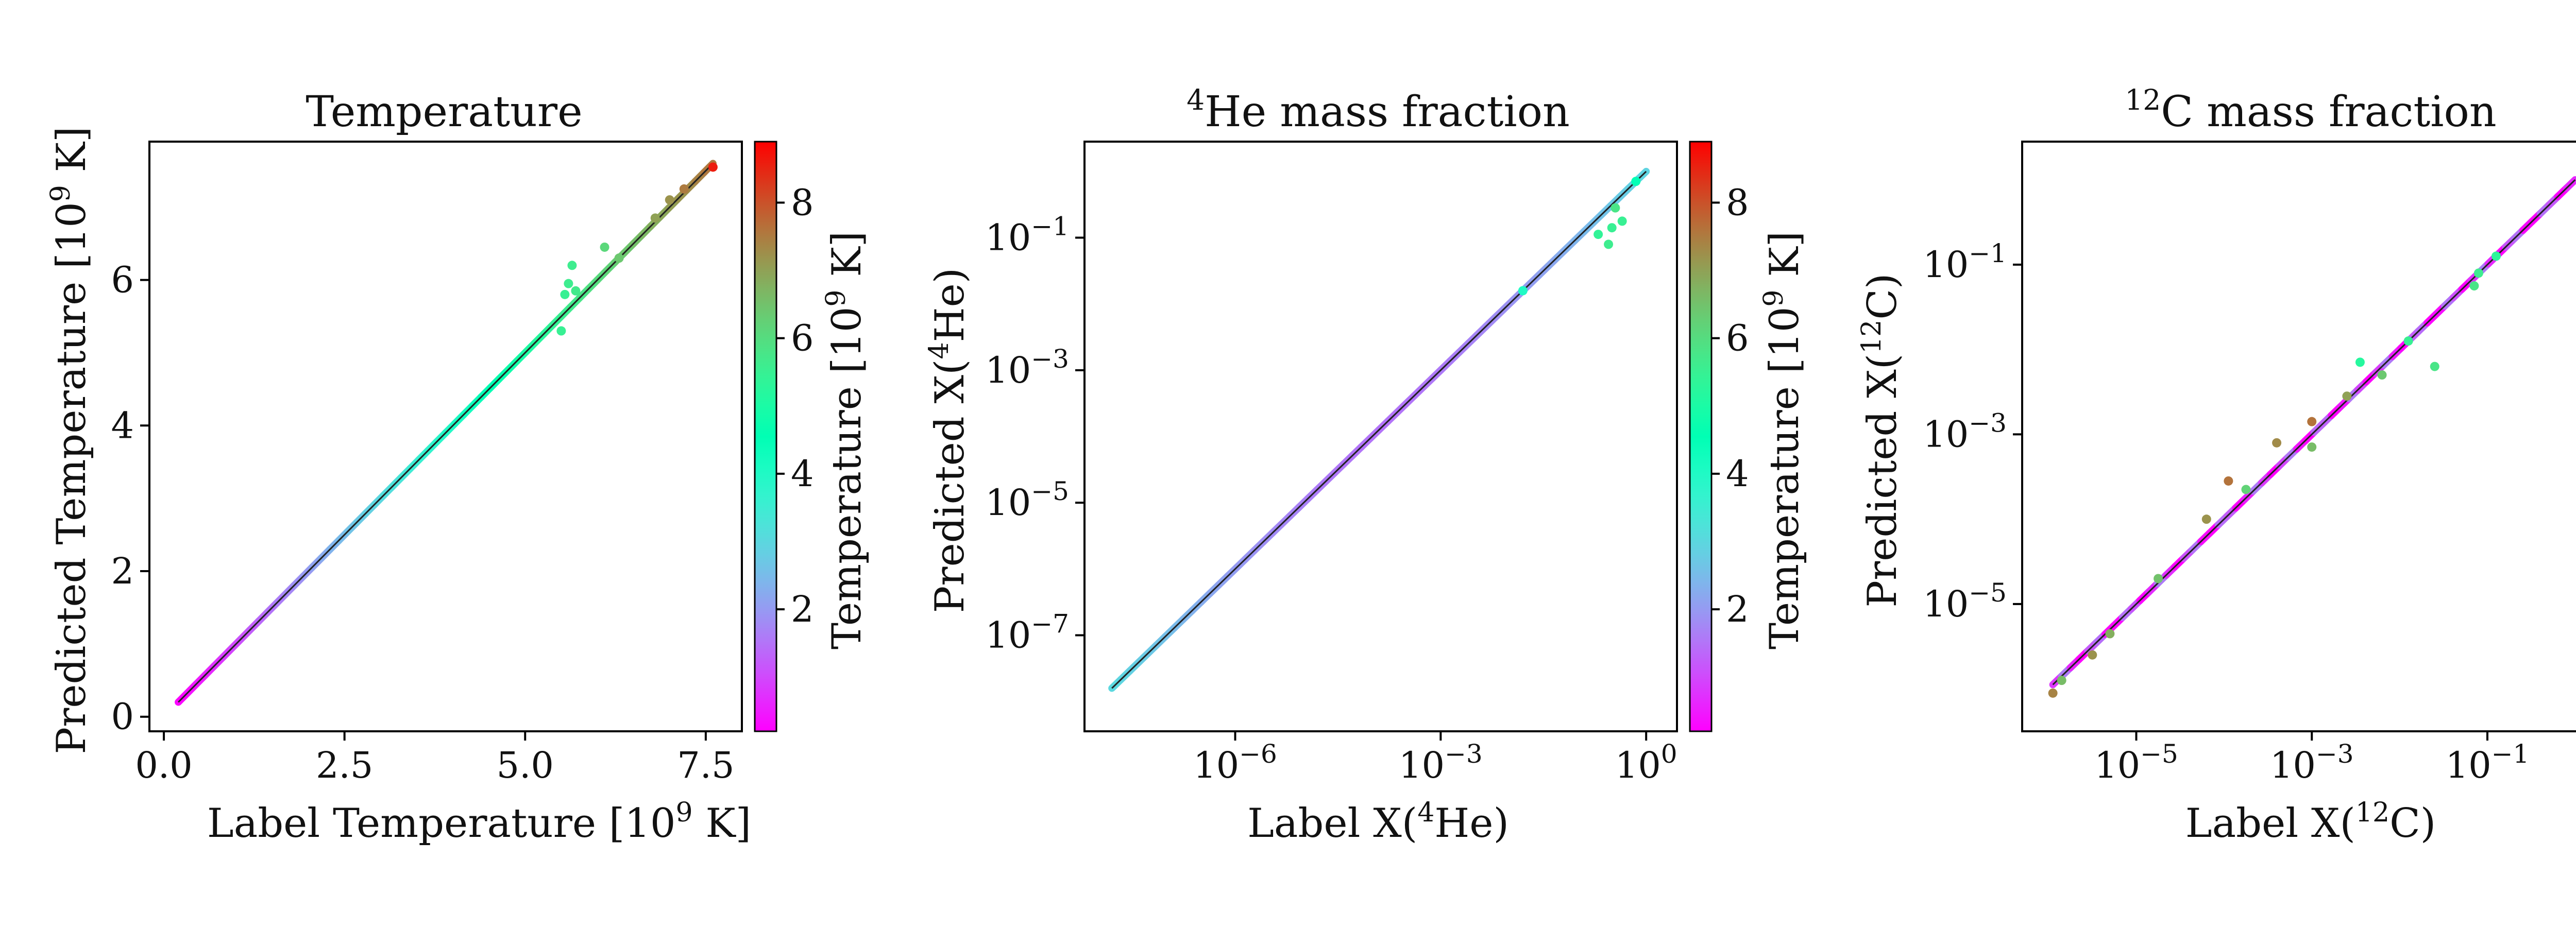 The width and height of the screenshot is (2576, 927). I want to click on panel-2-colorbar-label: Temperature [109 K], so click(1783, 440).